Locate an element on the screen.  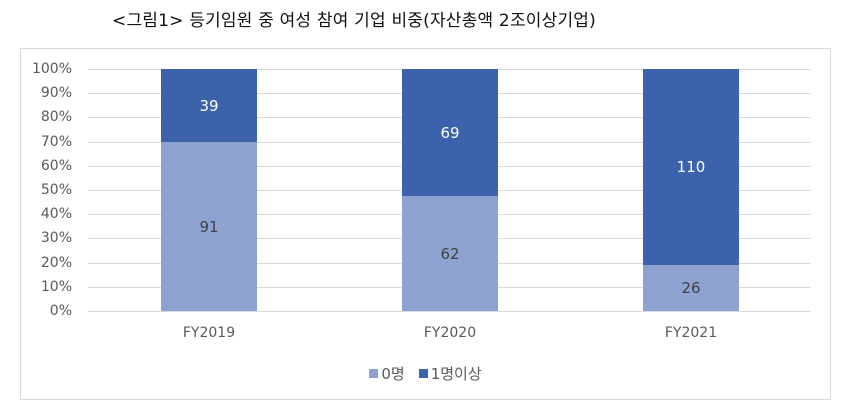
legend-item-zero: 0명 is located at coordinates (387, 373).